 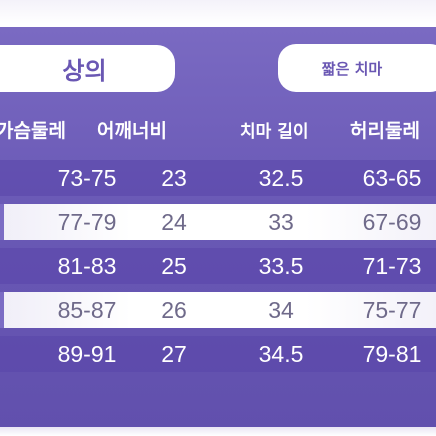 What do you see at coordinates (385, 130) in the screenshot?
I see `header-waist: 허리둘레` at bounding box center [385, 130].